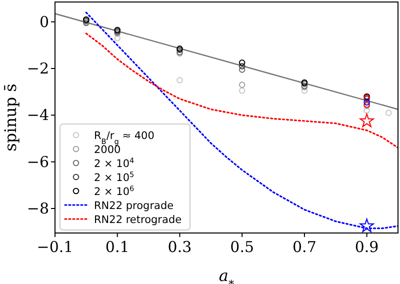 This screenshot has width=400, height=284. I want to click on x-tick-label: −0.1, so click(55, 247).